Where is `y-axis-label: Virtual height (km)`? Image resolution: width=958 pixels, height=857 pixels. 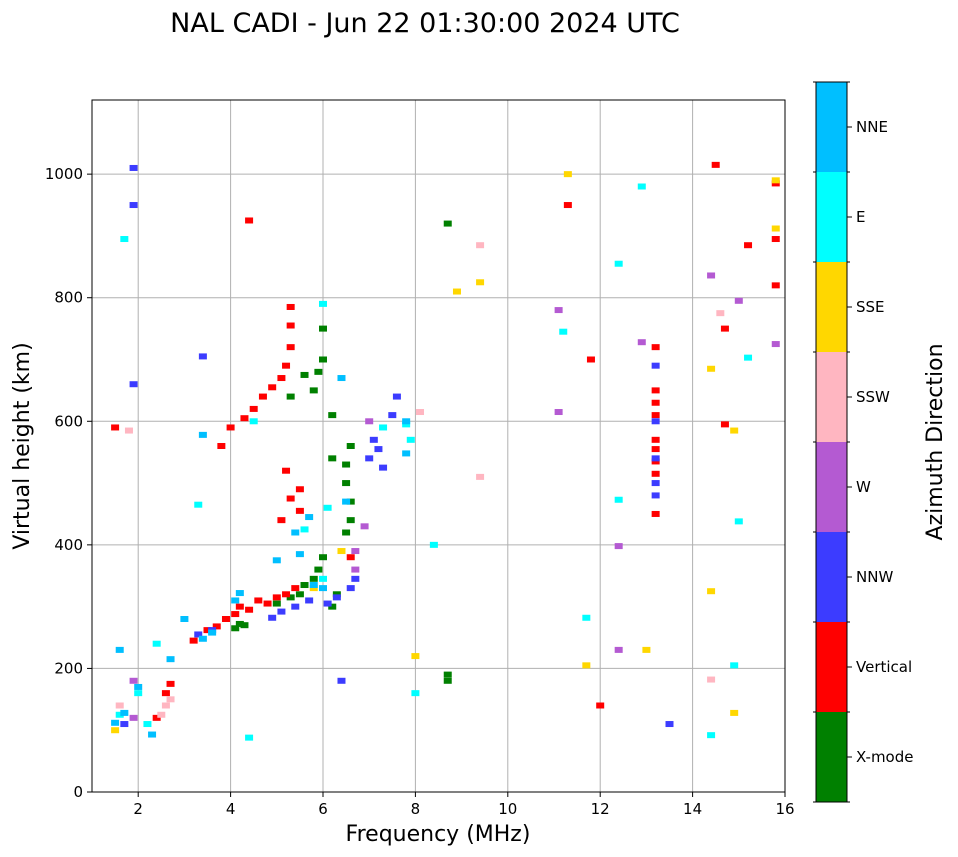 y-axis-label: Virtual height (km) is located at coordinates (22, 445).